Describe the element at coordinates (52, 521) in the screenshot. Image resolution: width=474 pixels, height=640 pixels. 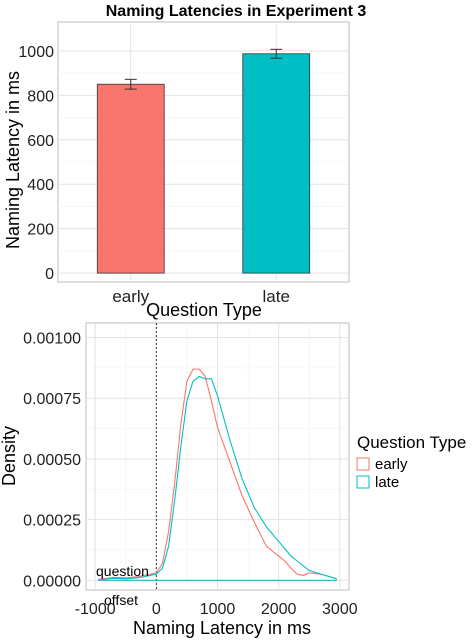
I see `density-y-tick-label: 0.00025` at that location.